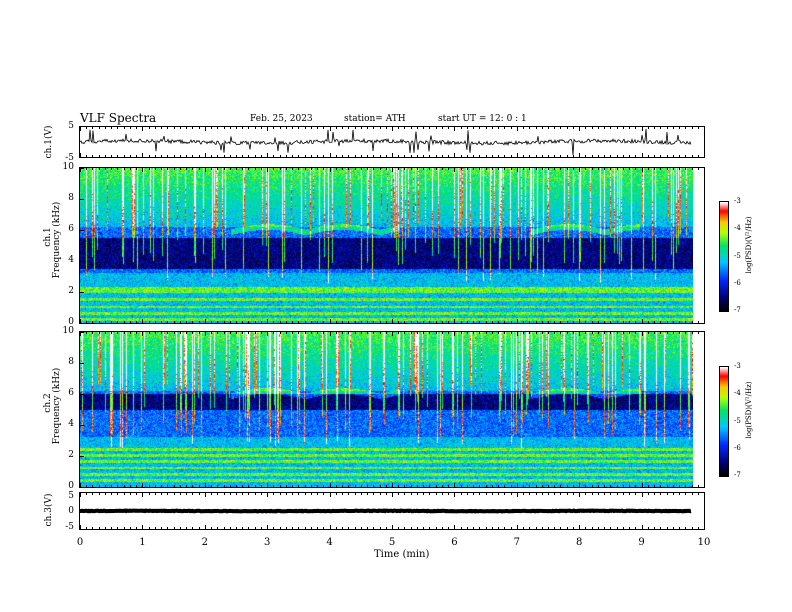 This screenshot has height=612, width=792. What do you see at coordinates (71, 486) in the screenshot?
I see `y-tick-label: 0` at bounding box center [71, 486].